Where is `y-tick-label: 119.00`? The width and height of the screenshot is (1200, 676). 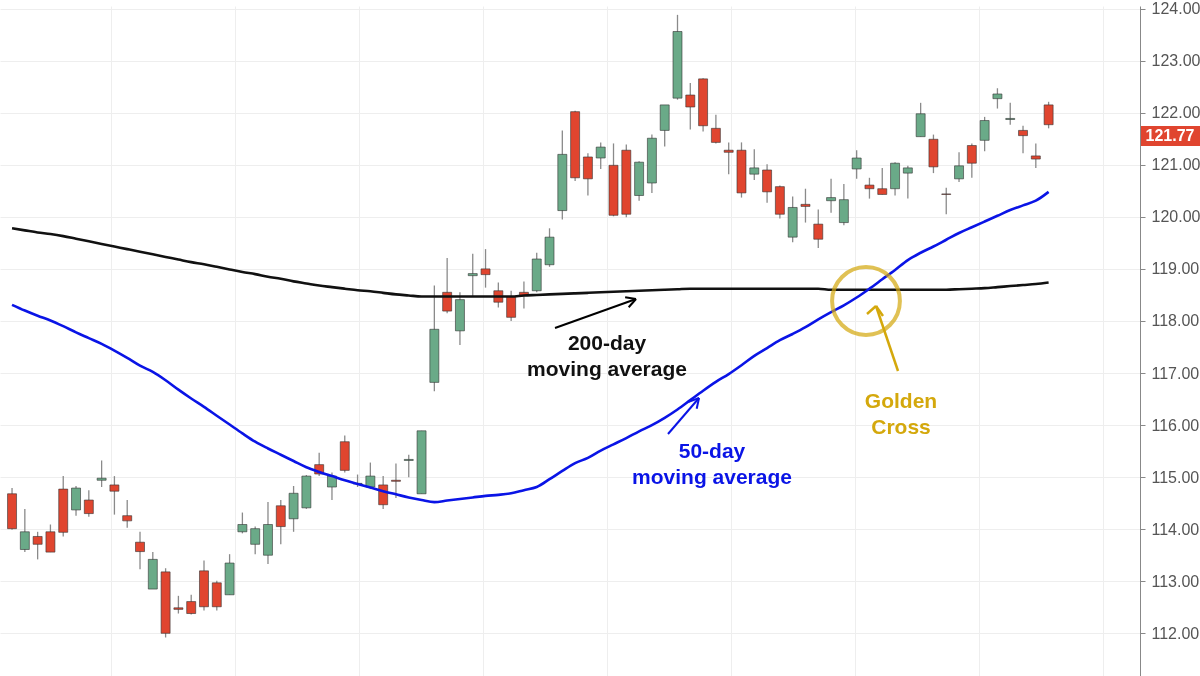
y-tick-label: 119.00 is located at coordinates (1175, 269).